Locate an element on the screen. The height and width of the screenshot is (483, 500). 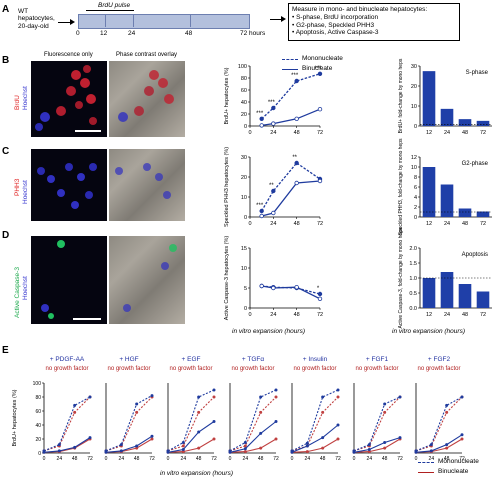
timeline-divider is located at coordinates (190, 20).